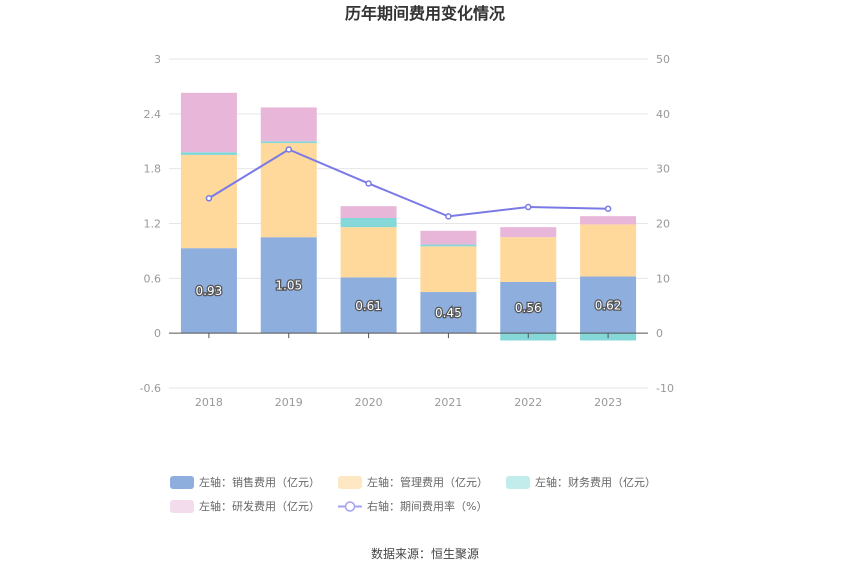 The image size is (850, 575). I want to click on rate-line, so click(408, 183).